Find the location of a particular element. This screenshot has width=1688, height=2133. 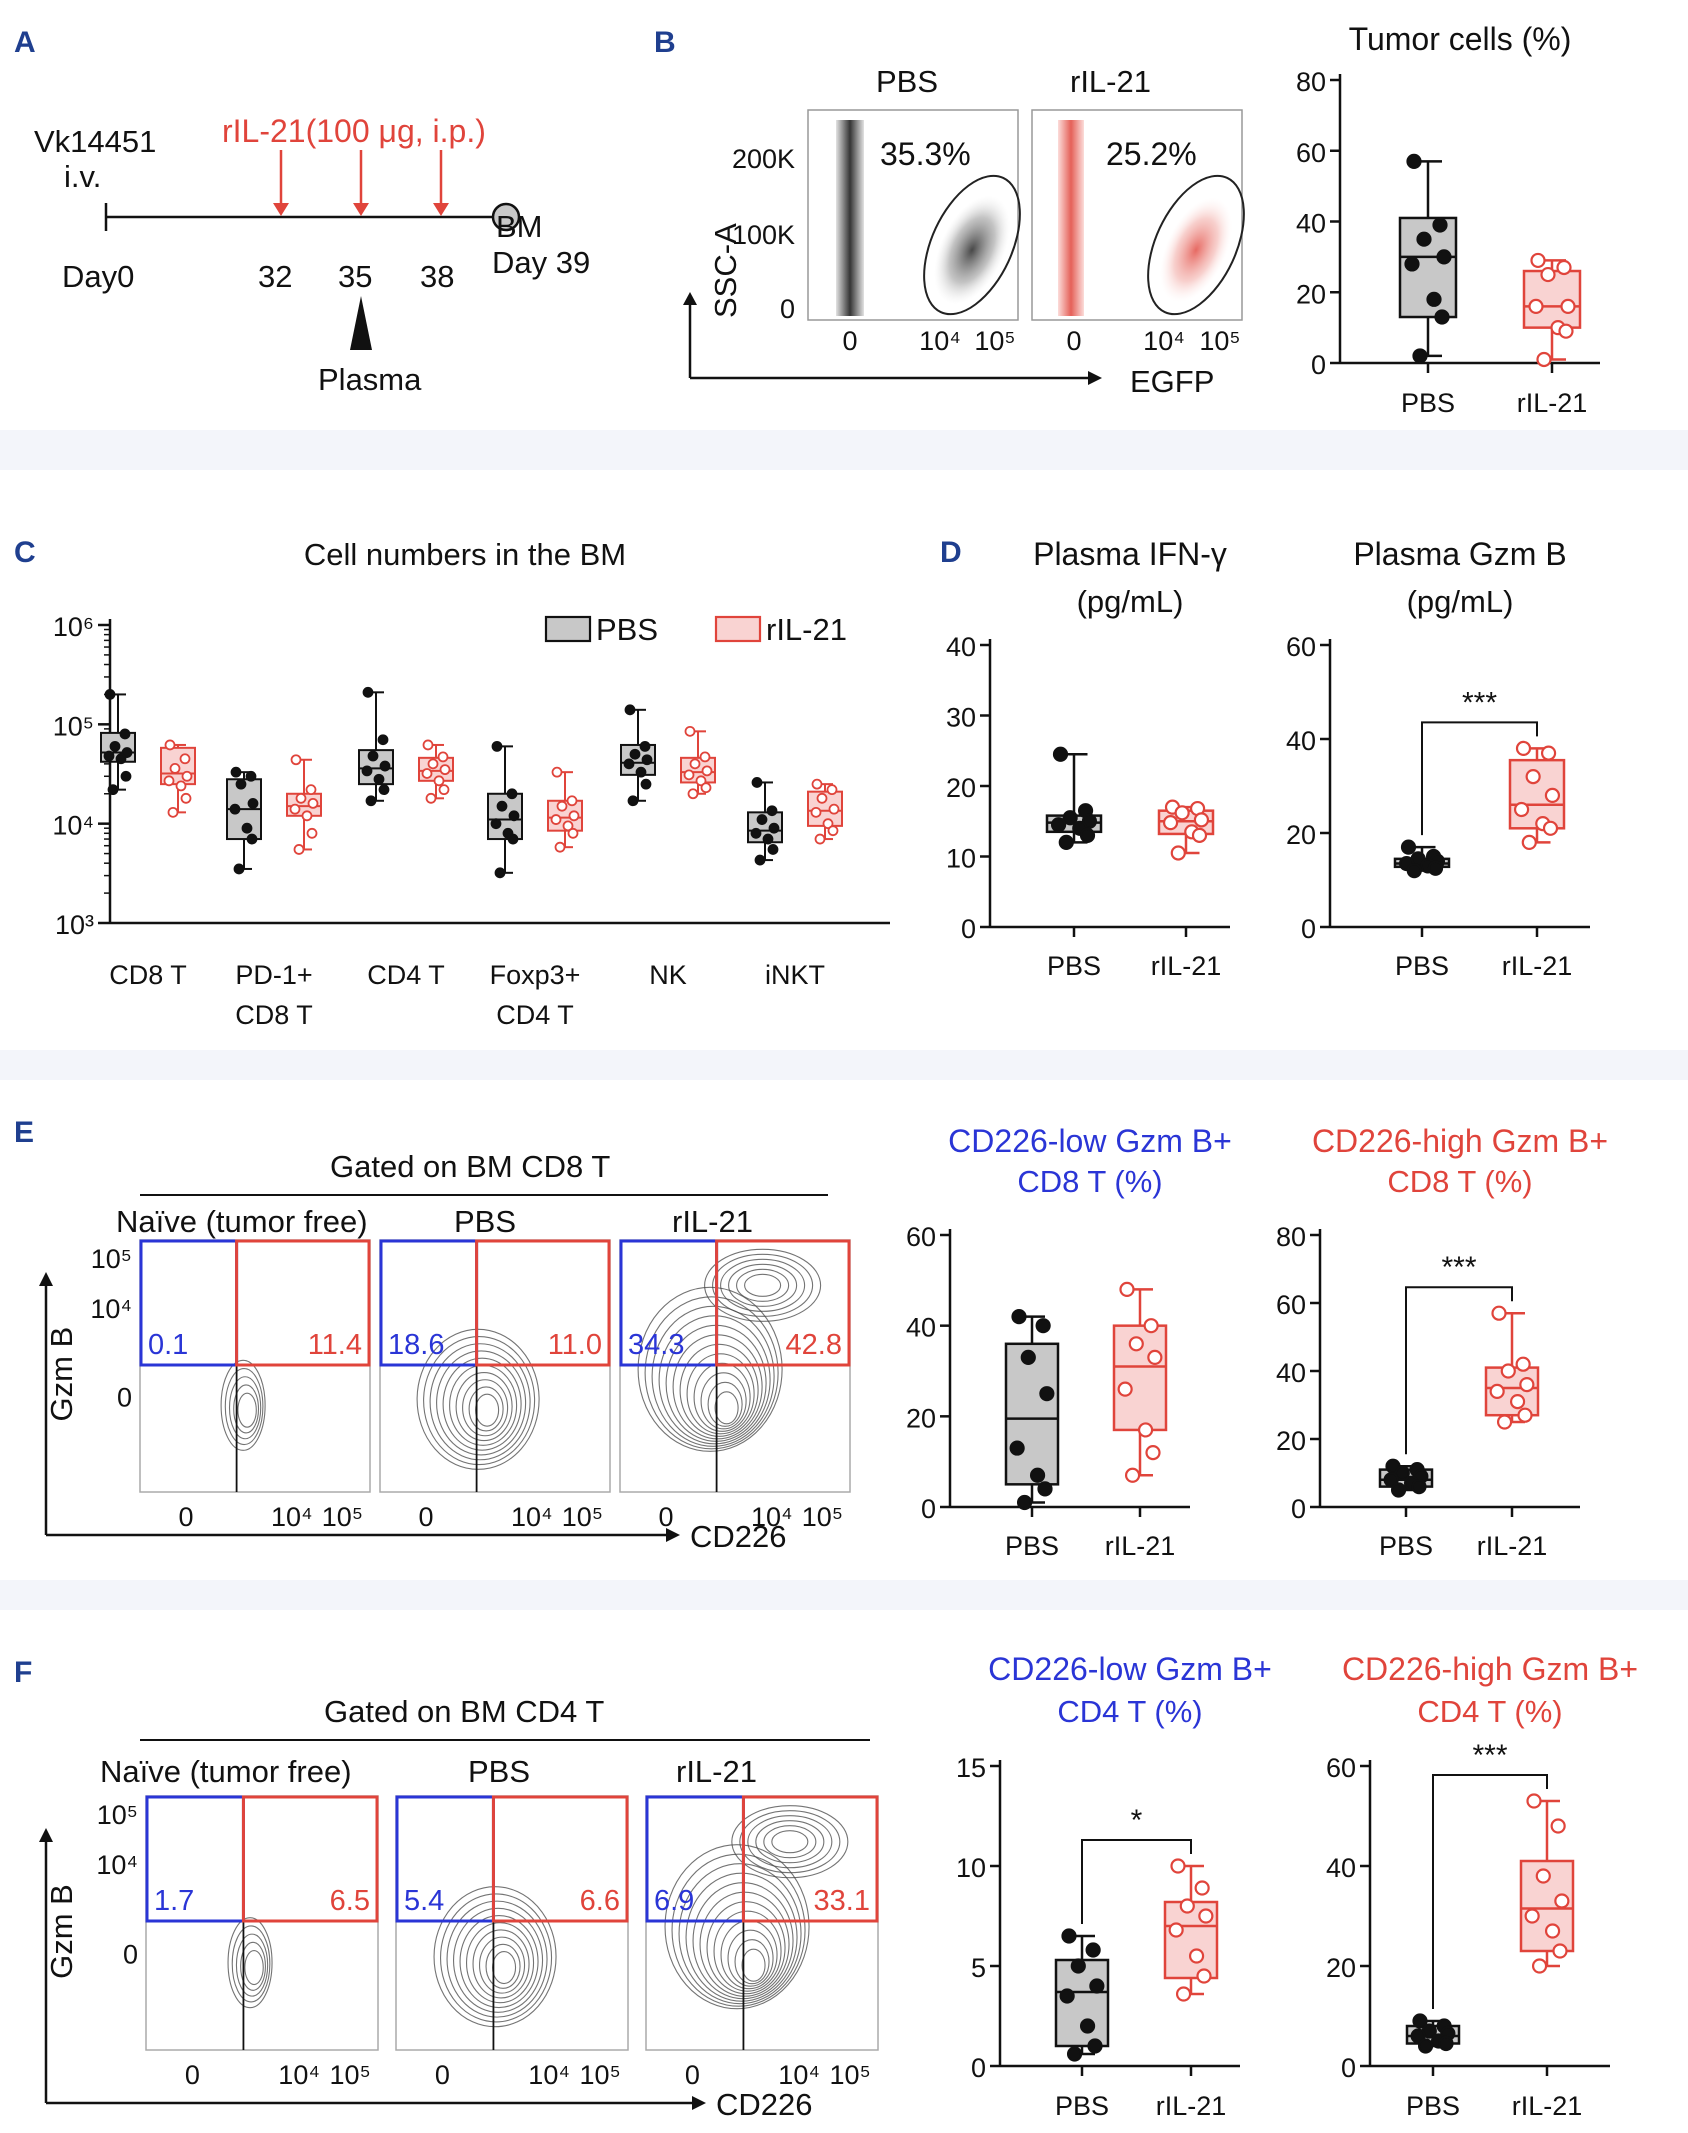

flow-y-tick: 10⁵ is located at coordinates (117, 1815).